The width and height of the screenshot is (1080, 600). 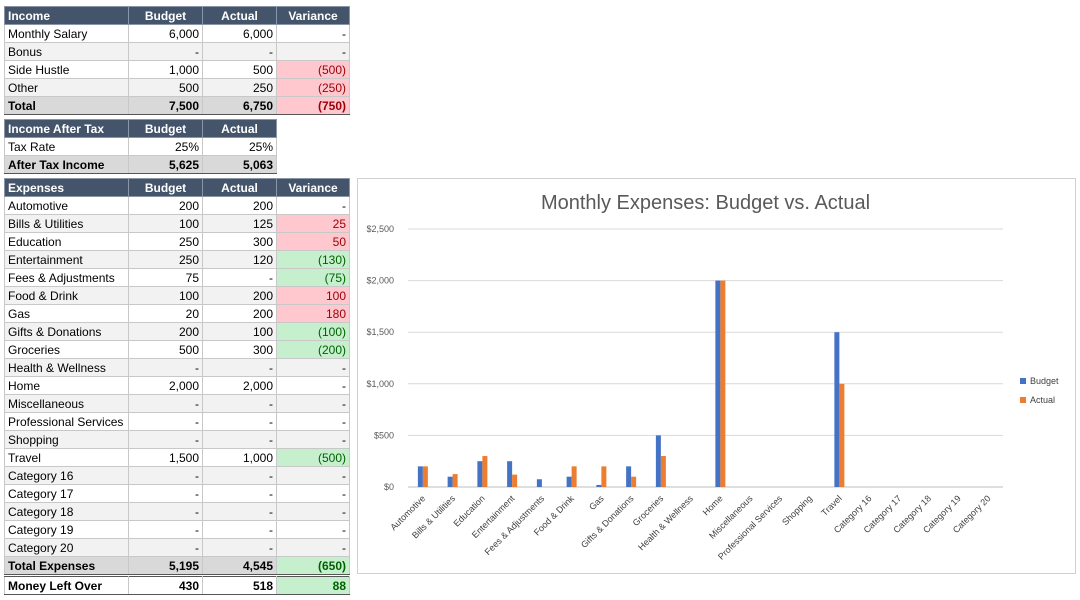 I want to click on row-label: Home, so click(x=66, y=385).